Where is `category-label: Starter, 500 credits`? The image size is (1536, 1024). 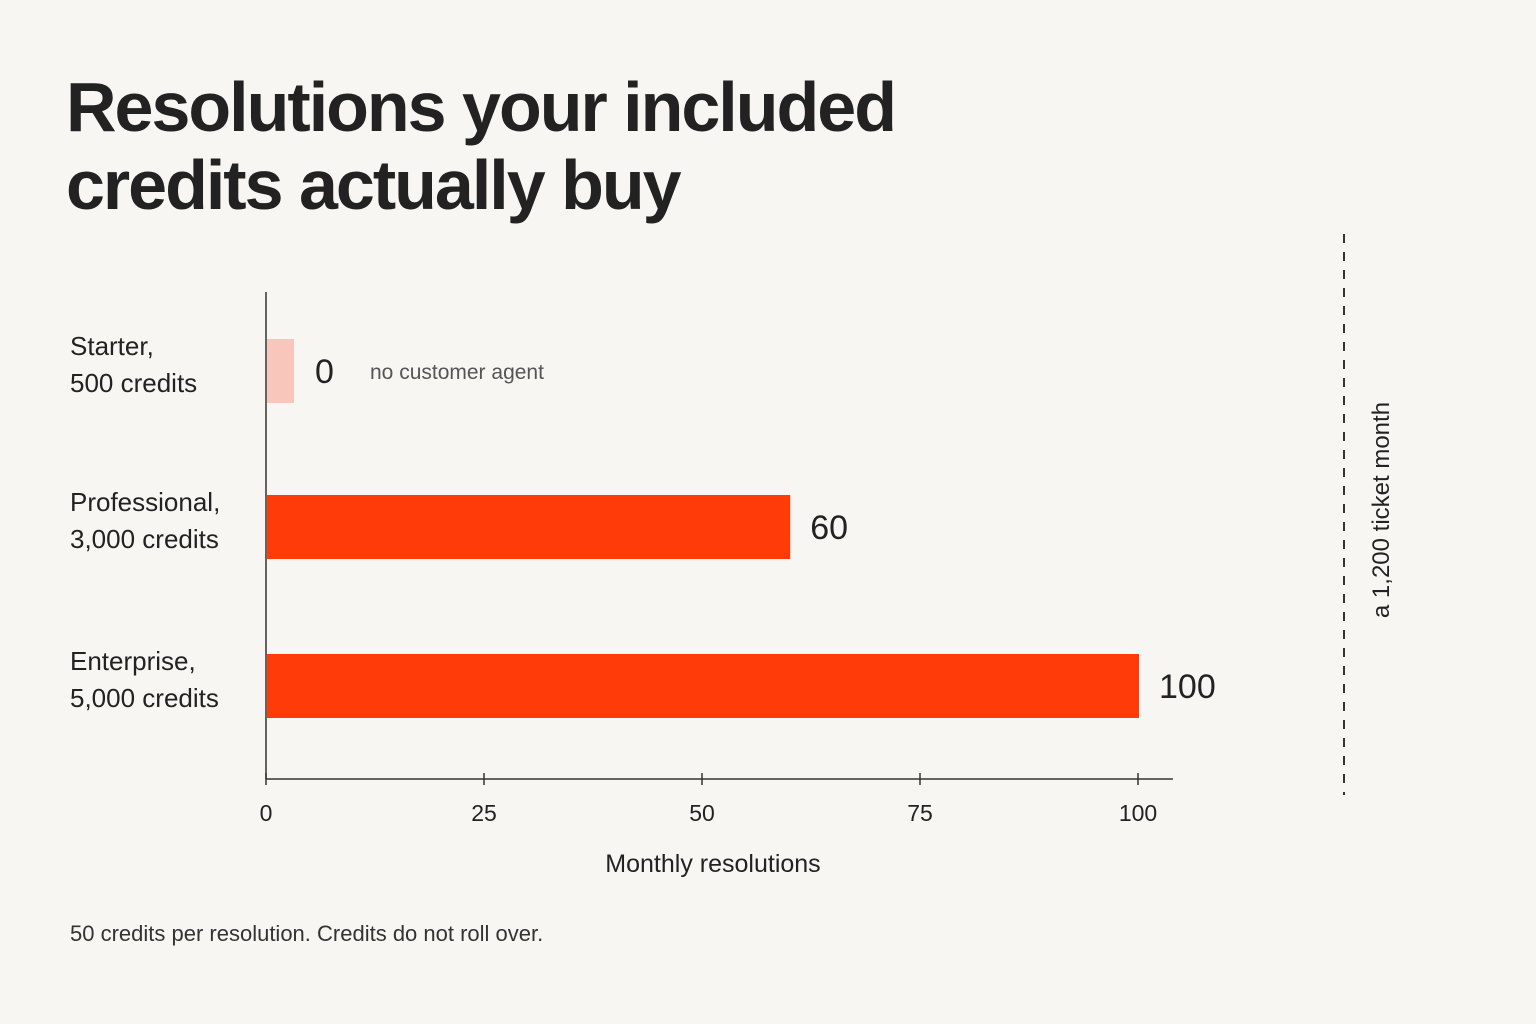 category-label: Starter, 500 credits is located at coordinates (133, 364).